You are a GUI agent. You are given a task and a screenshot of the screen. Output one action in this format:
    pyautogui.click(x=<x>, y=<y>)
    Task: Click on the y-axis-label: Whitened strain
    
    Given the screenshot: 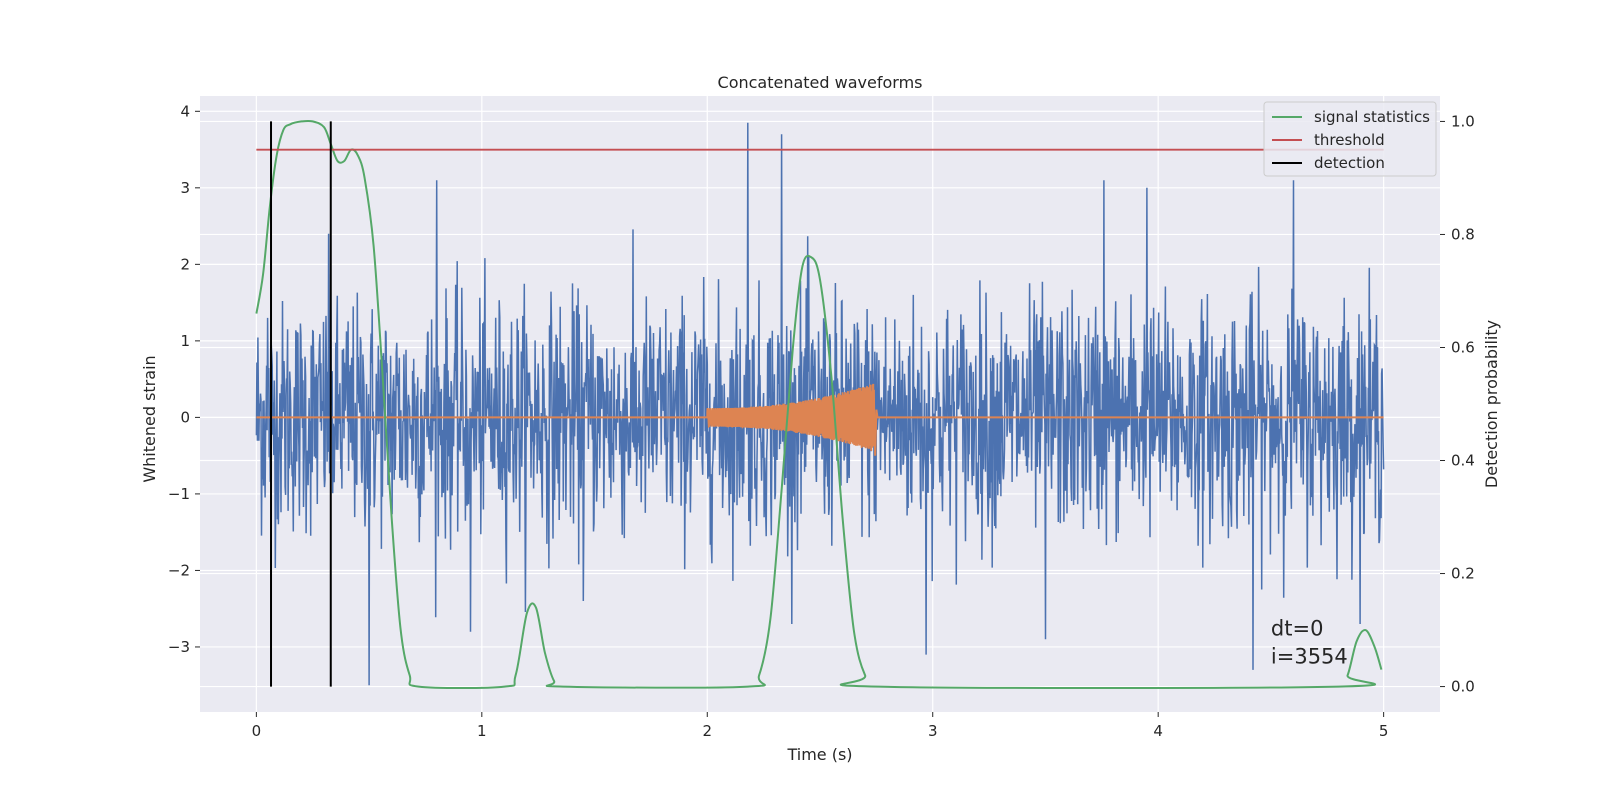 What is the action you would take?
    pyautogui.click(x=149, y=418)
    